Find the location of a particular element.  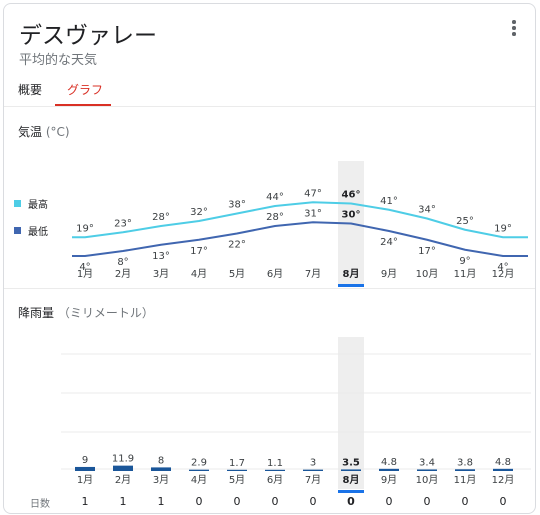

precip-value-label: 3.8 is located at coordinates (465, 462).